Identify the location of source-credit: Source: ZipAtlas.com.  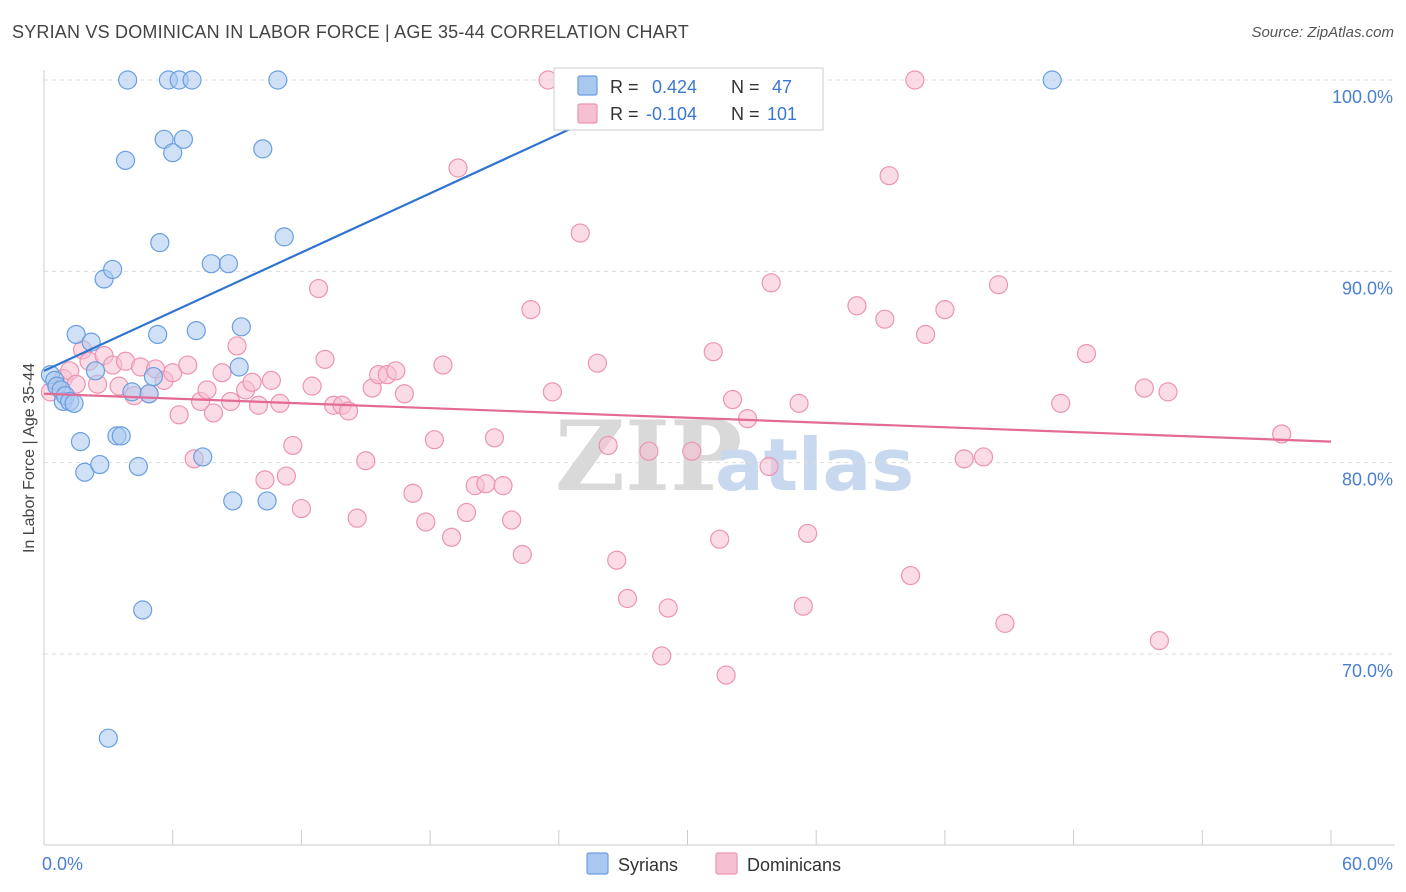
(1322, 32).